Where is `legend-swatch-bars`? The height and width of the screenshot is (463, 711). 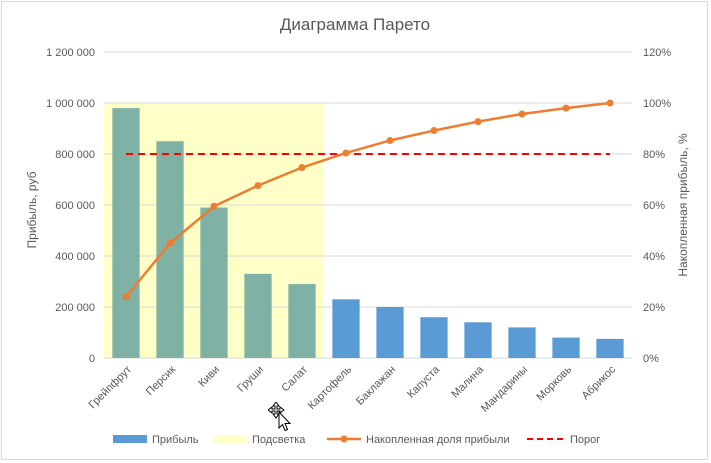
legend-swatch-bars is located at coordinates (130, 439).